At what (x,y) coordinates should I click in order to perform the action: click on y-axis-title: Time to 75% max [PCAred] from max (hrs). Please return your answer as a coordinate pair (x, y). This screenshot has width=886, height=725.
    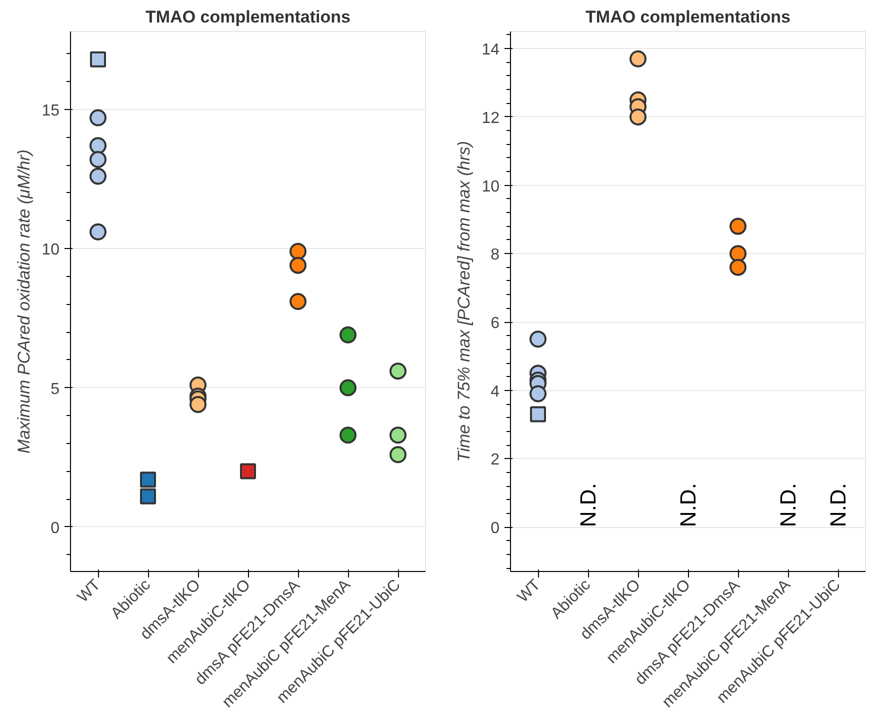
    Looking at the image, I should click on (464, 301).